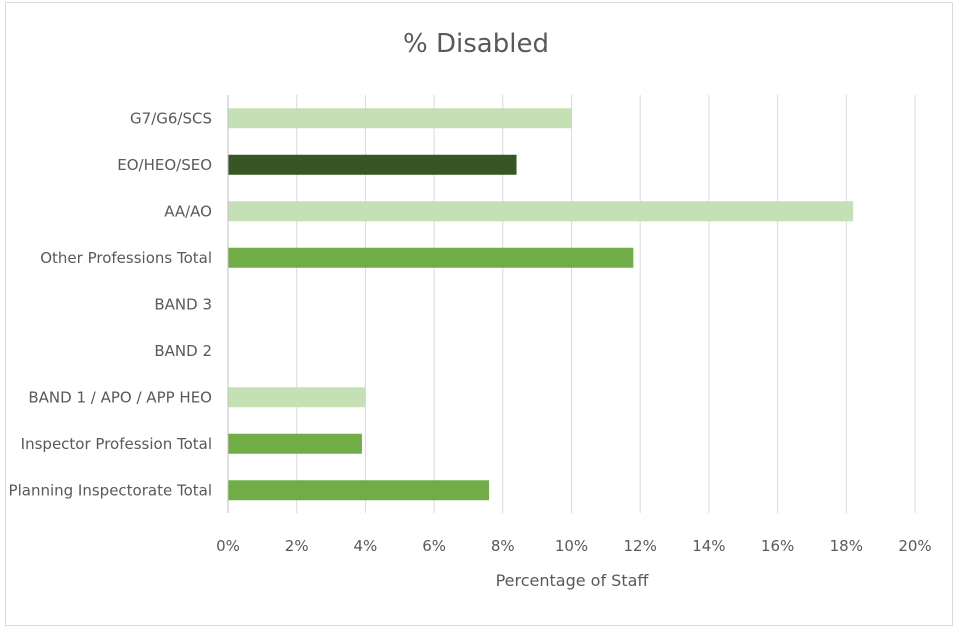 Image resolution: width=960 pixels, height=640 pixels. I want to click on x-axis-title: Percentage of Staff, so click(573, 580).